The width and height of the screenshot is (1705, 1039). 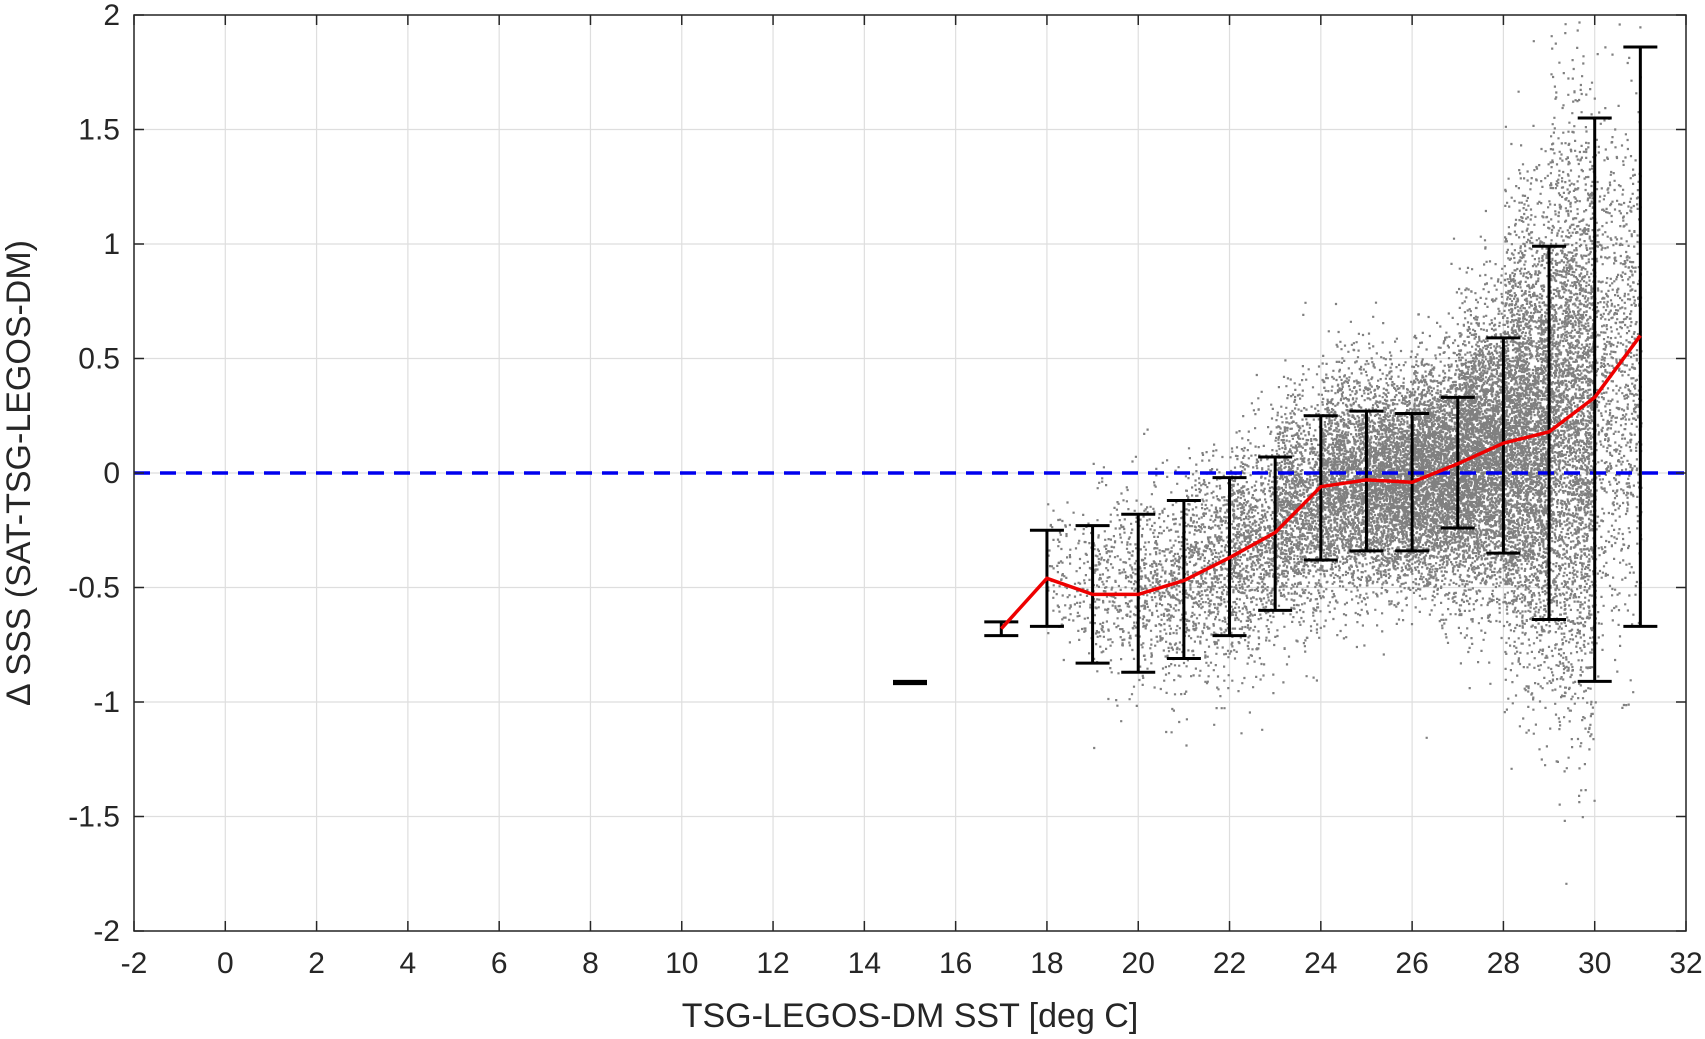 I want to click on x-tick-label: -2, so click(x=134, y=963).